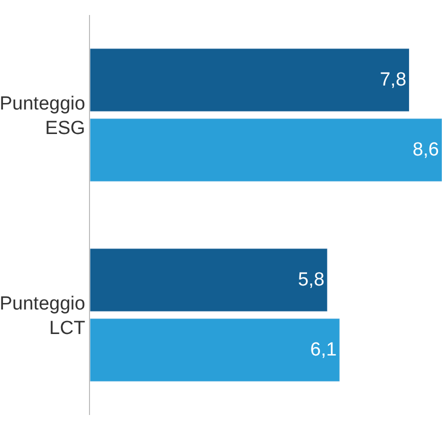 This screenshot has height=430, width=442. I want to click on y-tick-label: Punteggio LCT, so click(43, 316).